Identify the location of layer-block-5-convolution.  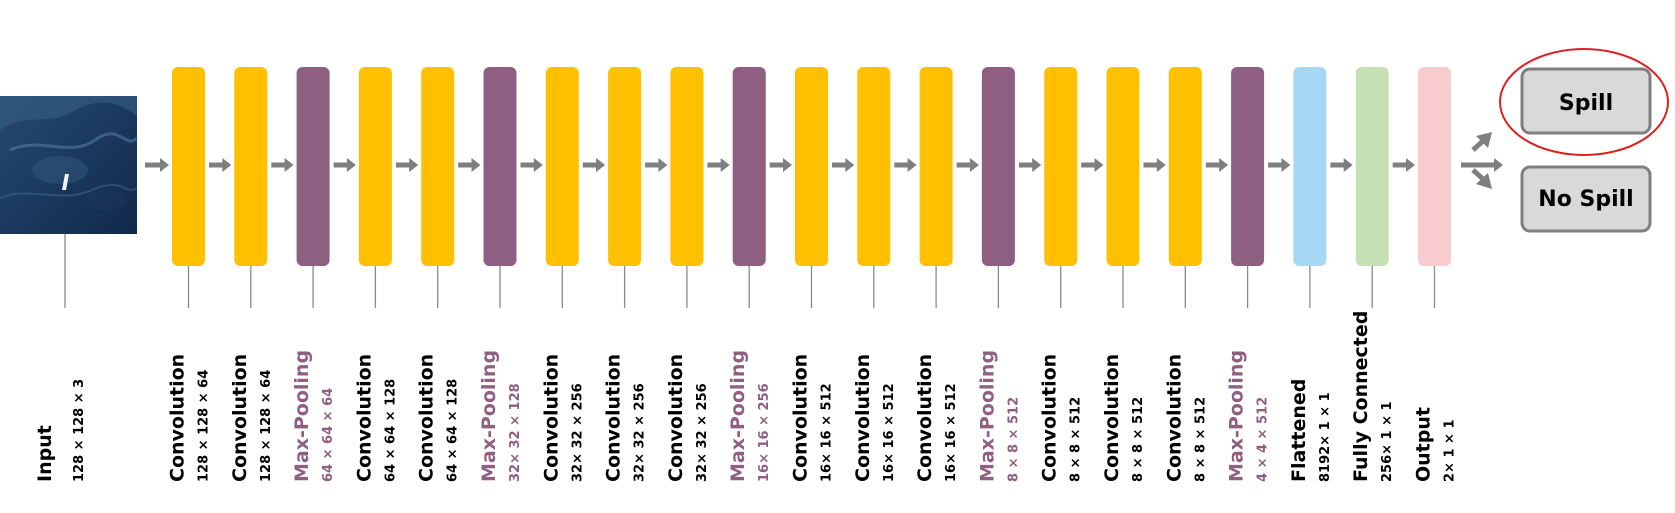
(438, 166).